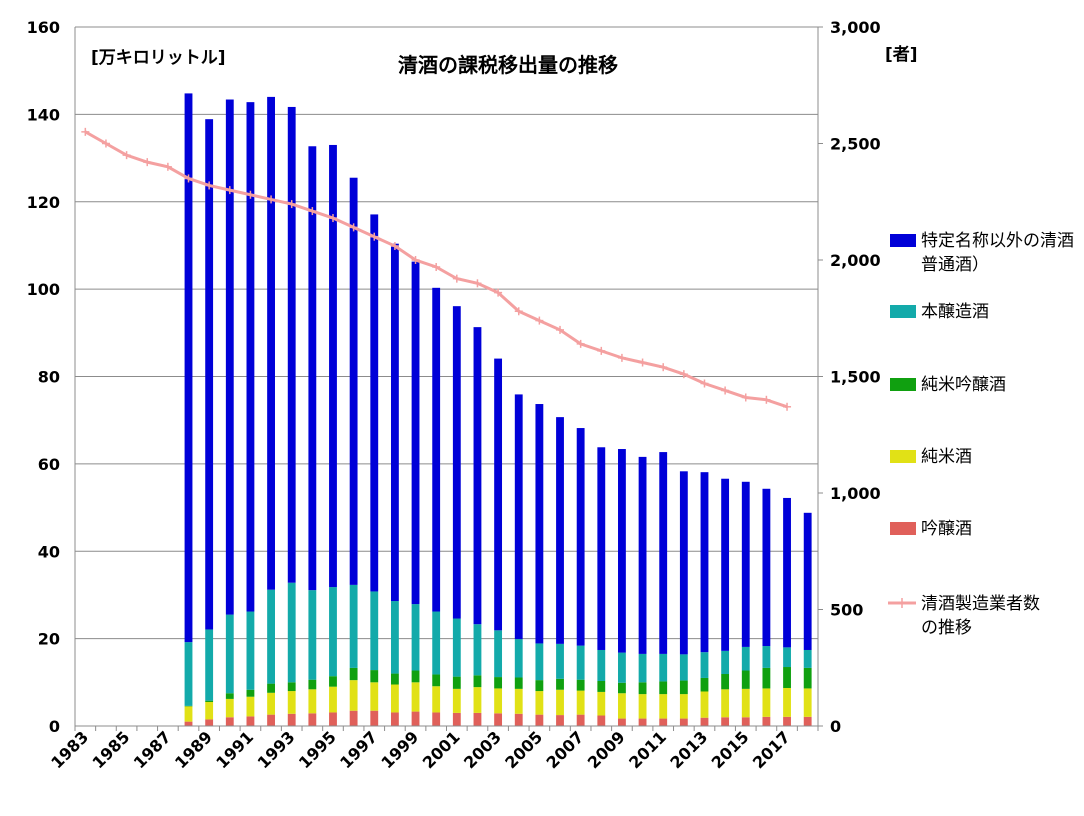 This screenshot has width=1084, height=816. I want to click on legend-label: の推移, so click(946, 628).